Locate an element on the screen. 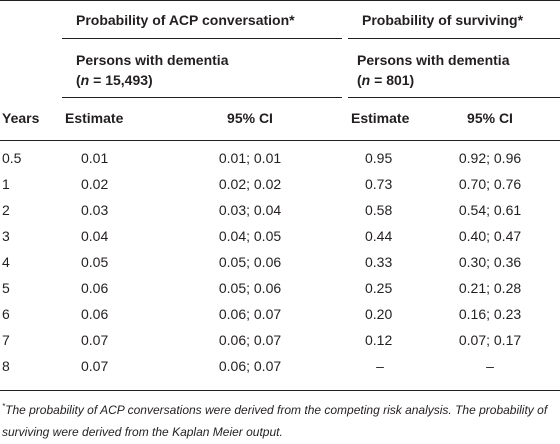  table-row-3-years: 3 is located at coordinates (6, 236).